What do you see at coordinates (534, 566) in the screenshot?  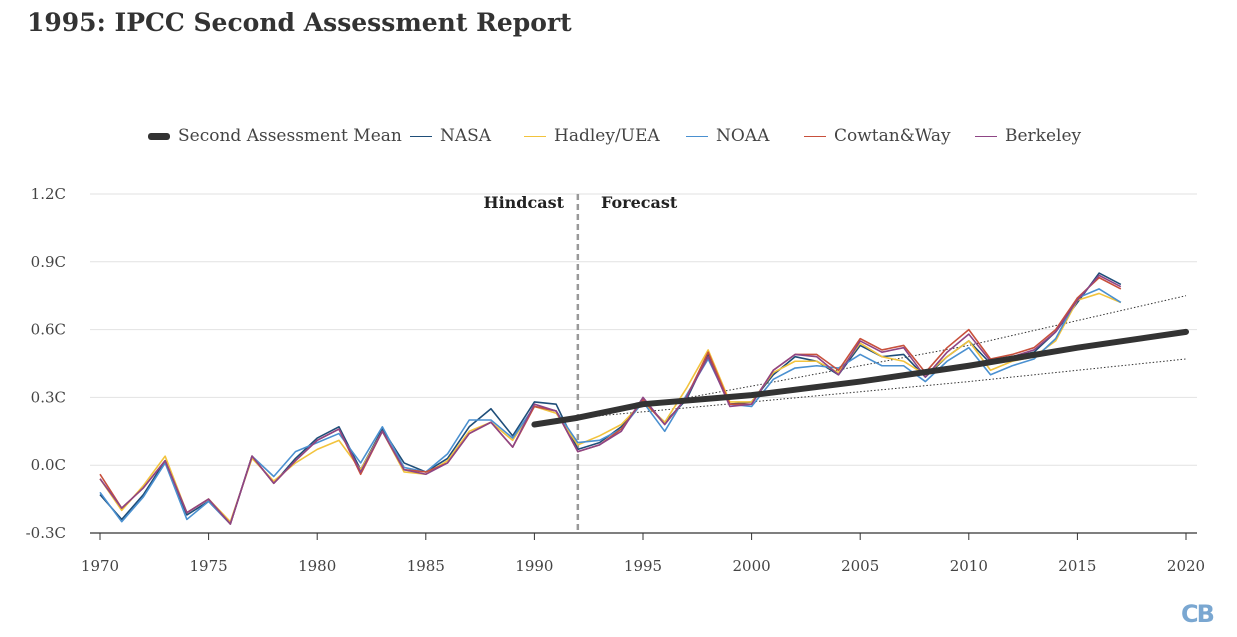 I see `x-tick-label: 1990` at bounding box center [534, 566].